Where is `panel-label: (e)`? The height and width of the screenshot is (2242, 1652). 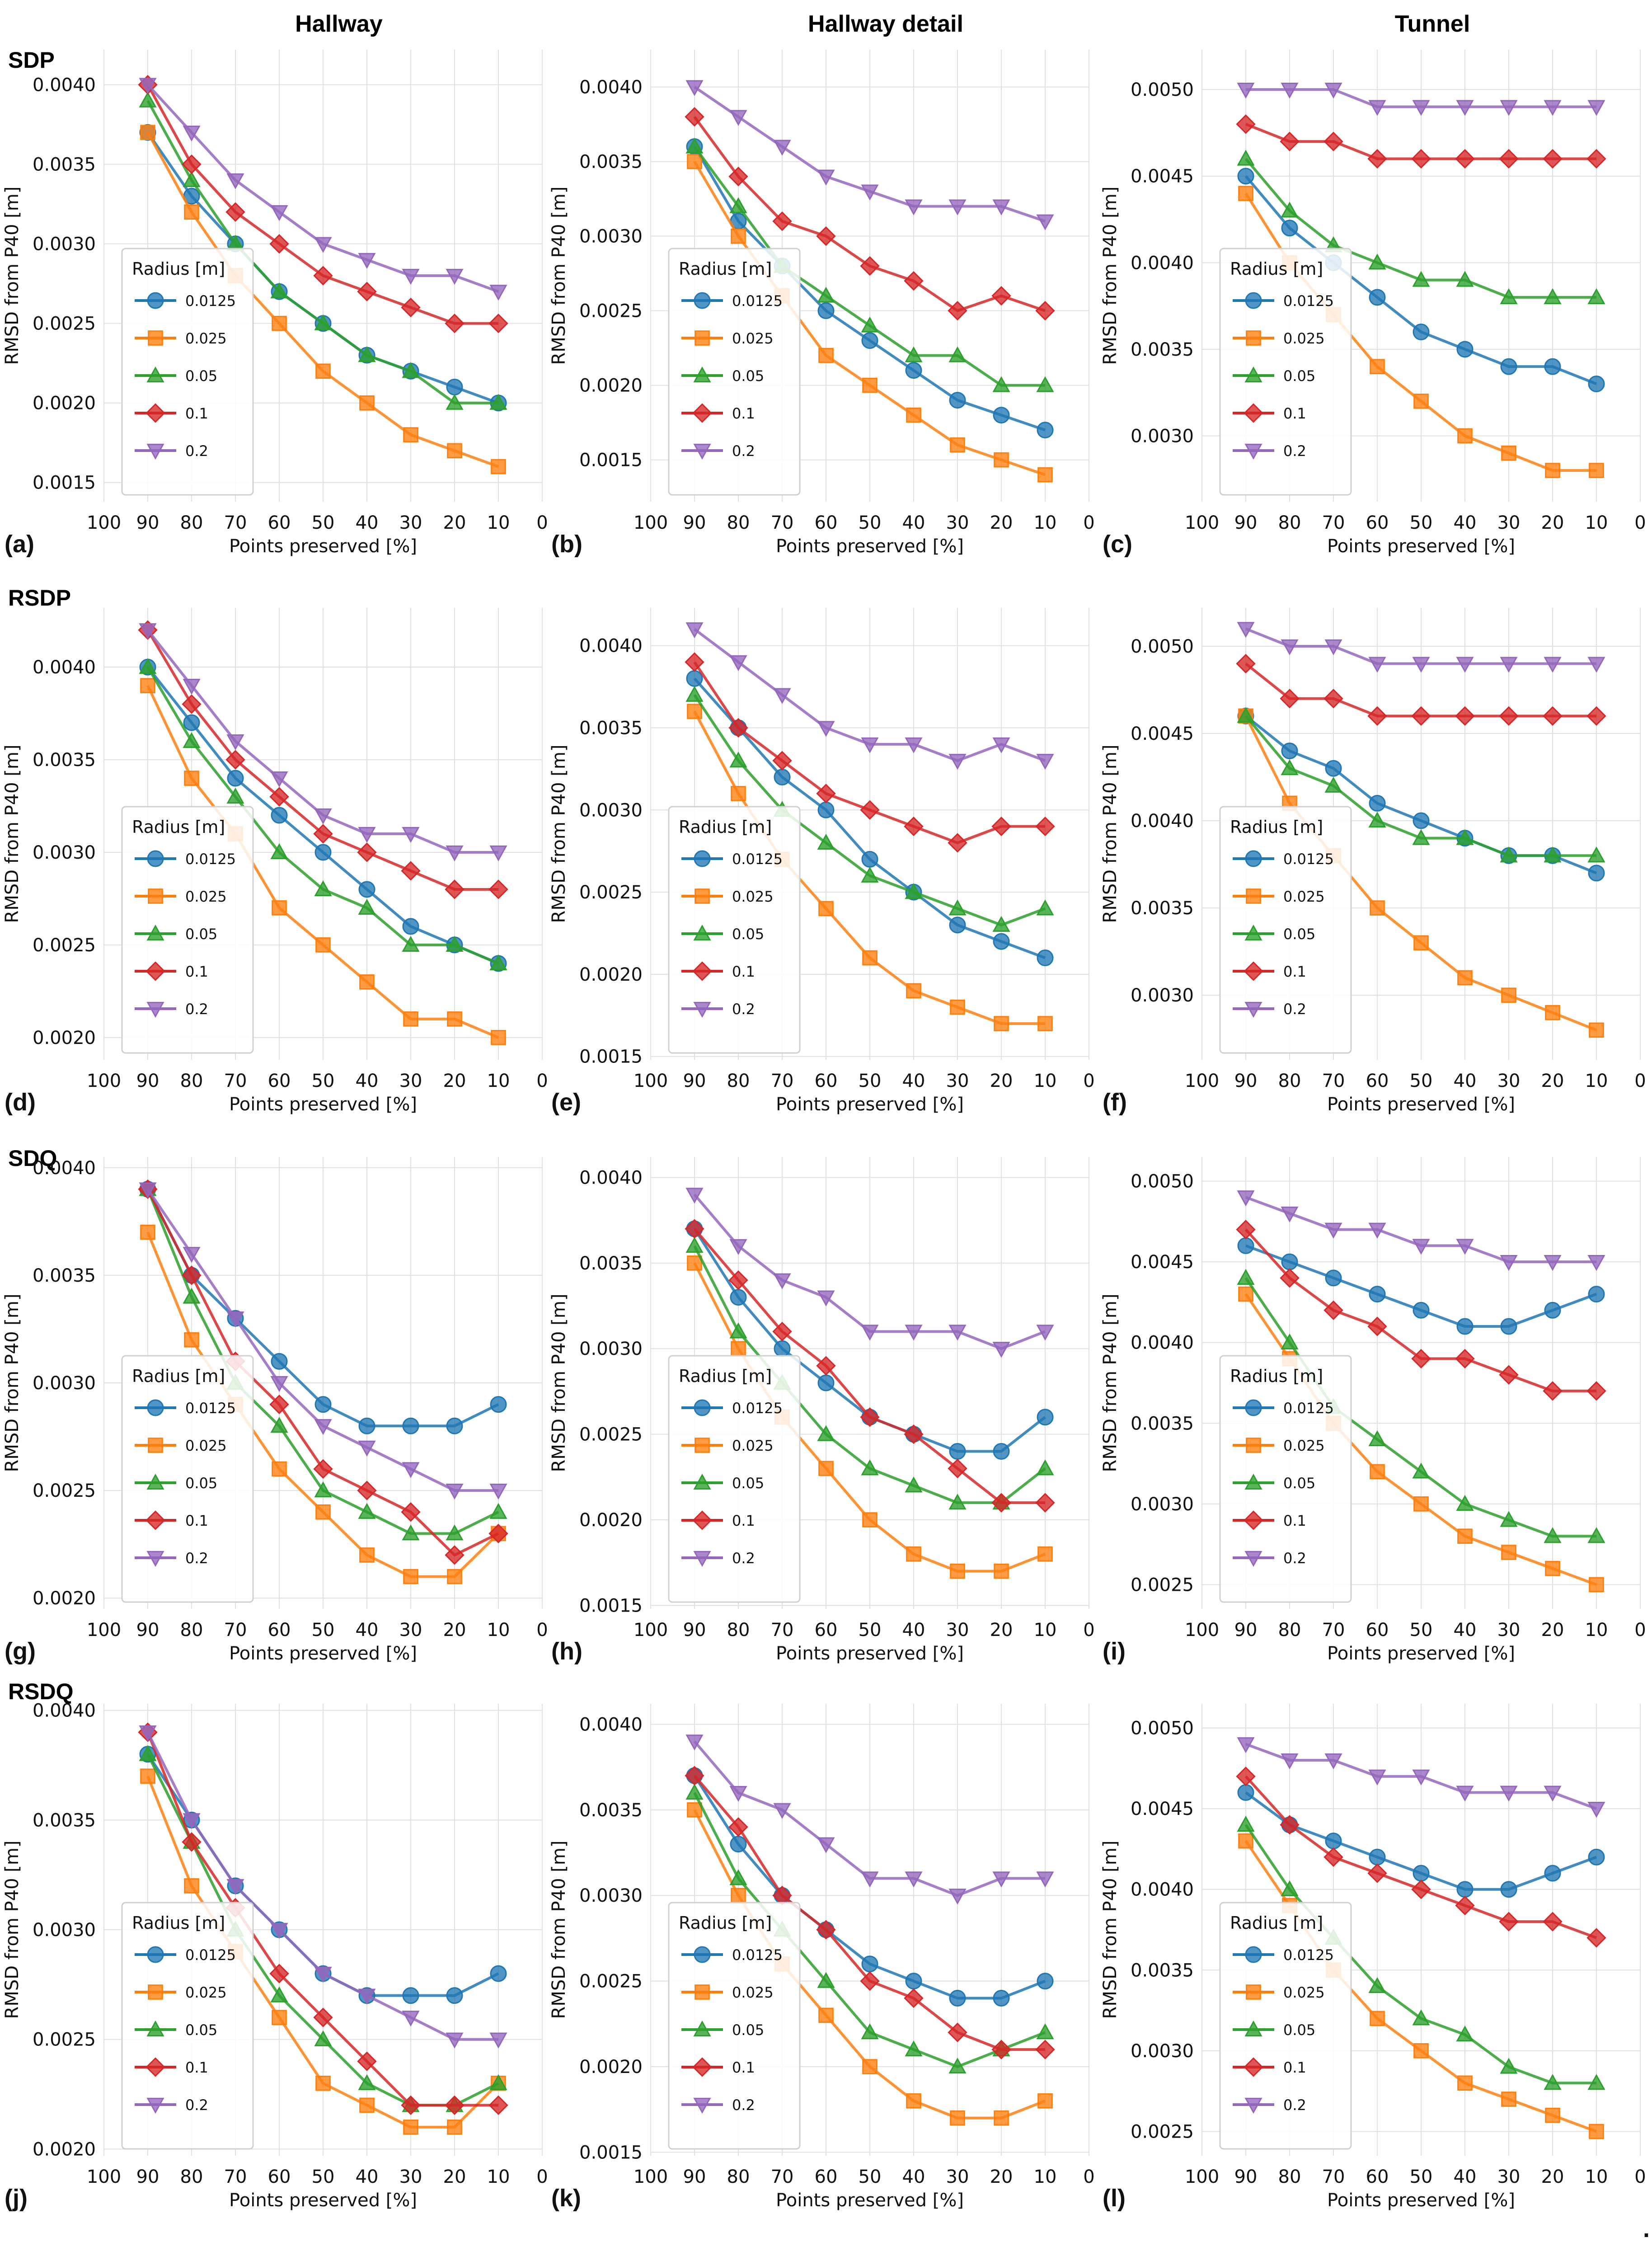
panel-label: (e) is located at coordinates (566, 1102).